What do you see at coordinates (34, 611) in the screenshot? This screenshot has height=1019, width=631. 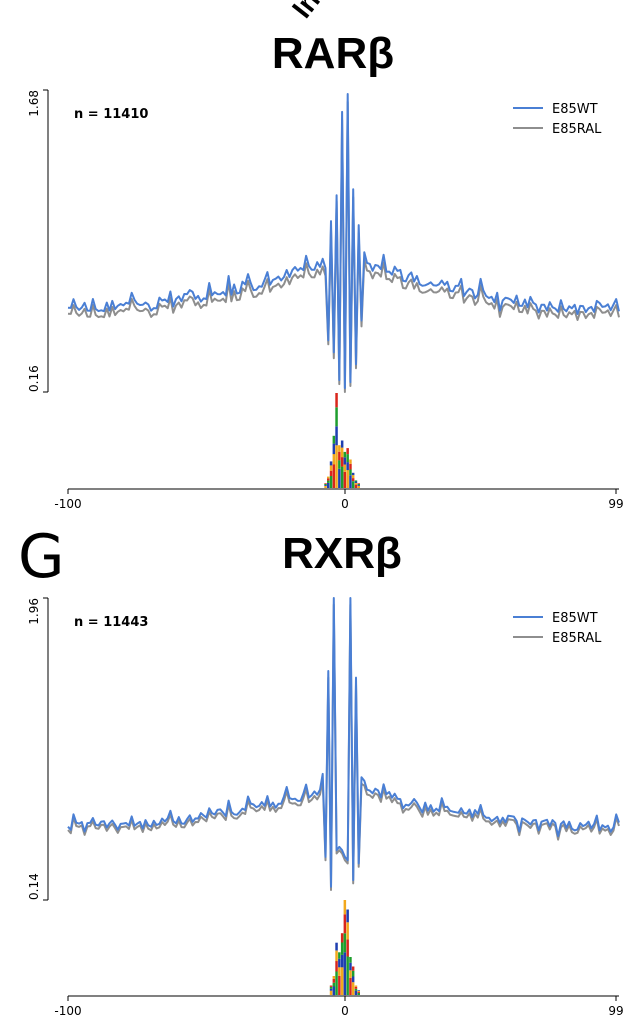 I see `y-tick-label-top: 1.96` at bounding box center [34, 611].